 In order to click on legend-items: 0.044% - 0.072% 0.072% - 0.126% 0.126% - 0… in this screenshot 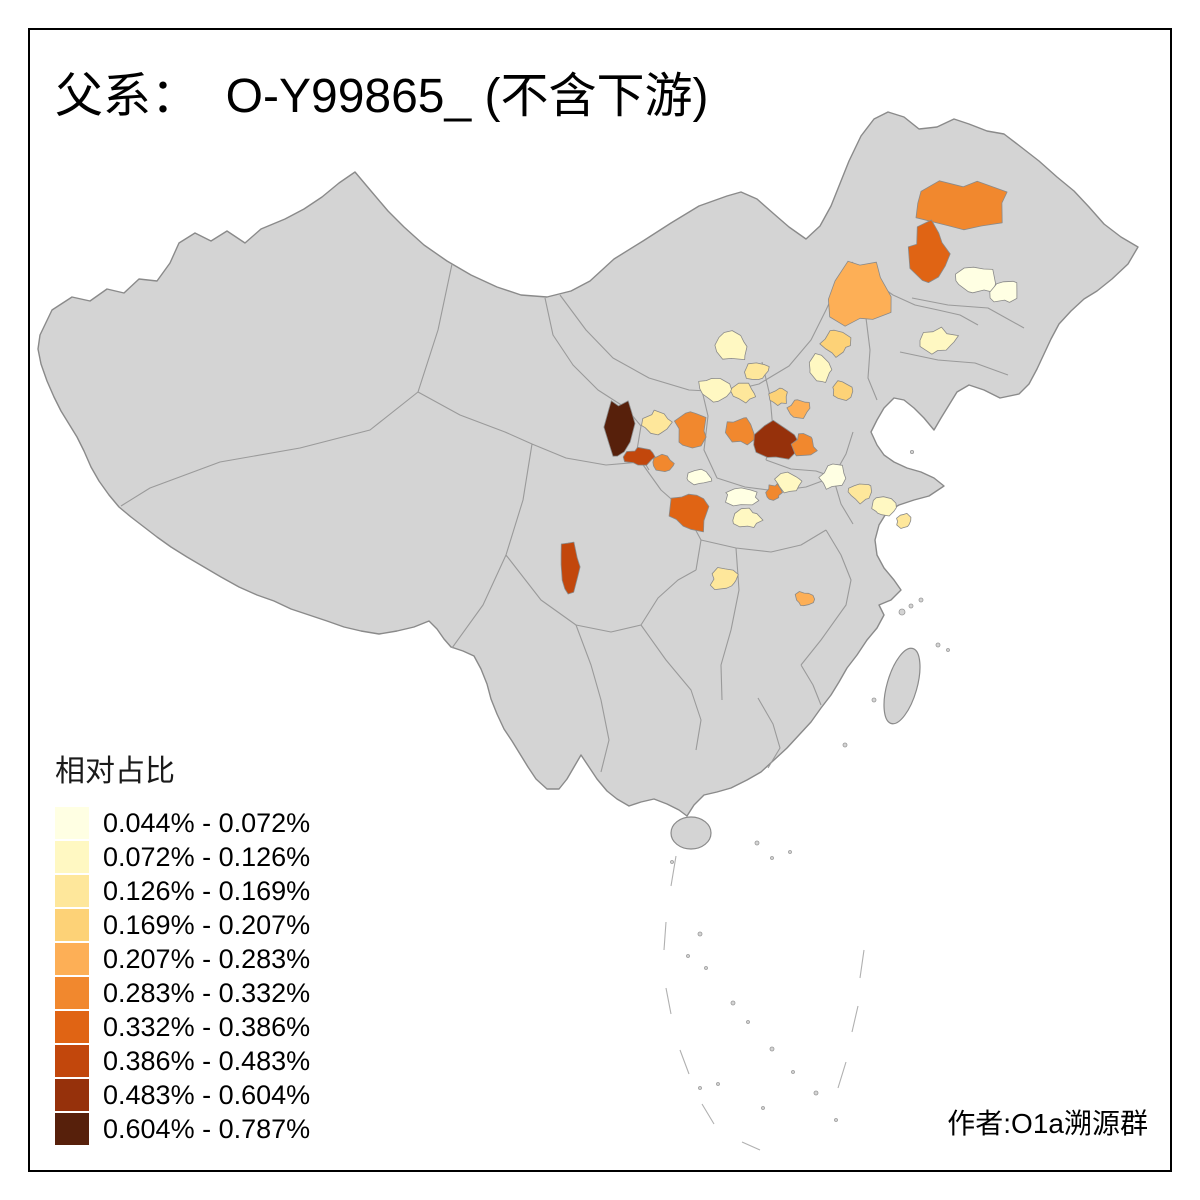, I will do `click(182, 976)`.